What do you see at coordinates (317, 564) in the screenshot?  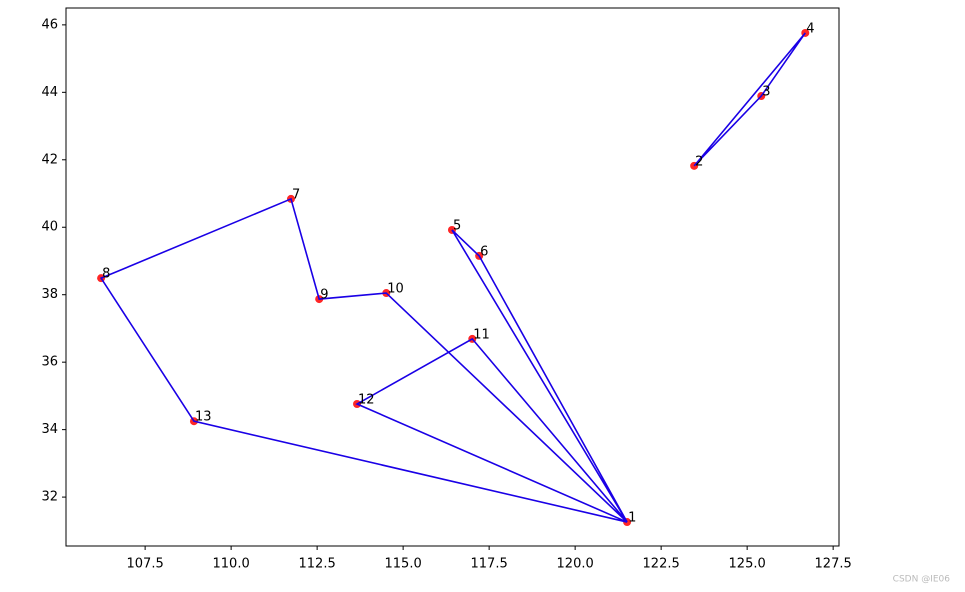 I see `x-tick-label: 112.5` at bounding box center [317, 564].